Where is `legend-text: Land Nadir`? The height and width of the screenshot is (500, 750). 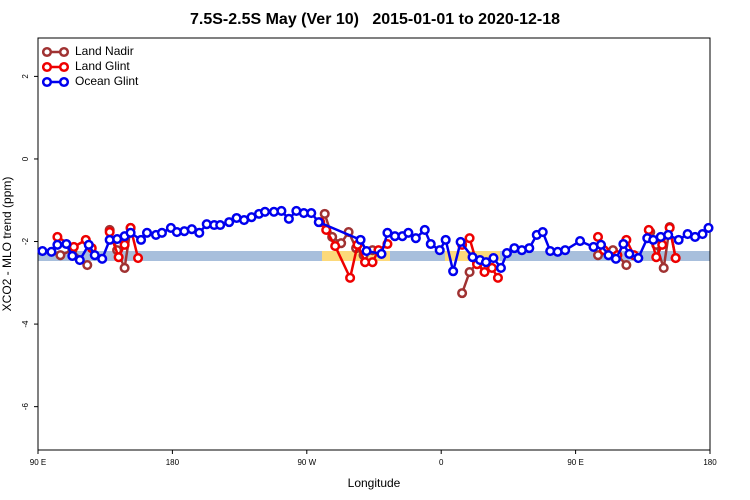
legend-text: Land Nadir is located at coordinates (104, 51).